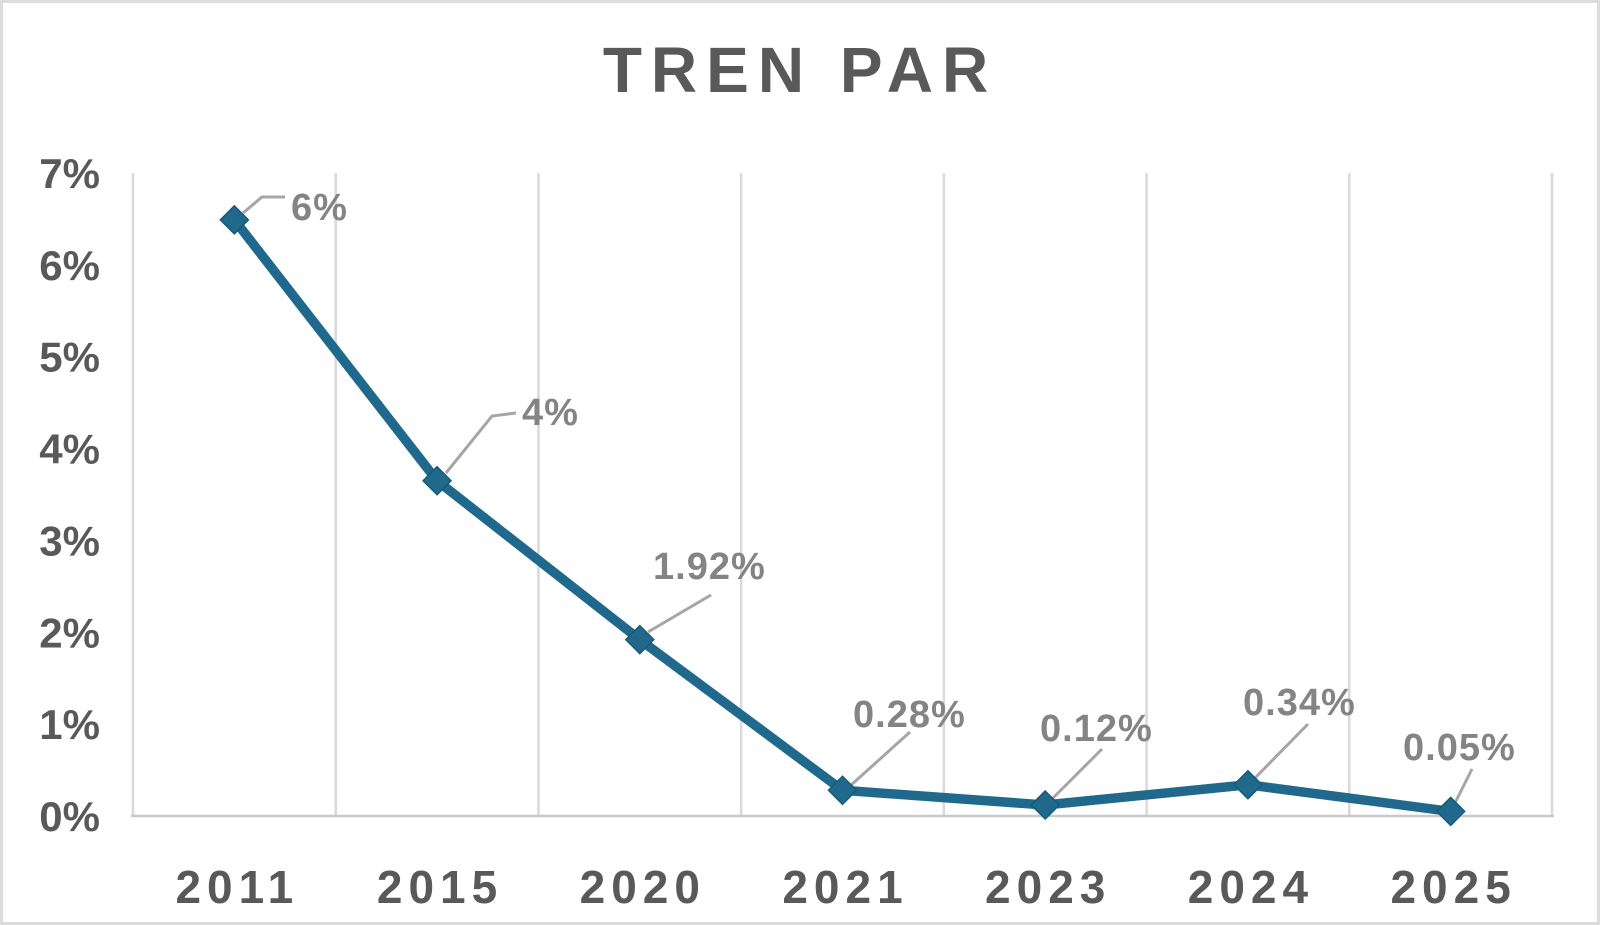 The image size is (1600, 925). Describe the element at coordinates (1453, 887) in the screenshot. I see `x-axis-category-label: 2025` at that location.